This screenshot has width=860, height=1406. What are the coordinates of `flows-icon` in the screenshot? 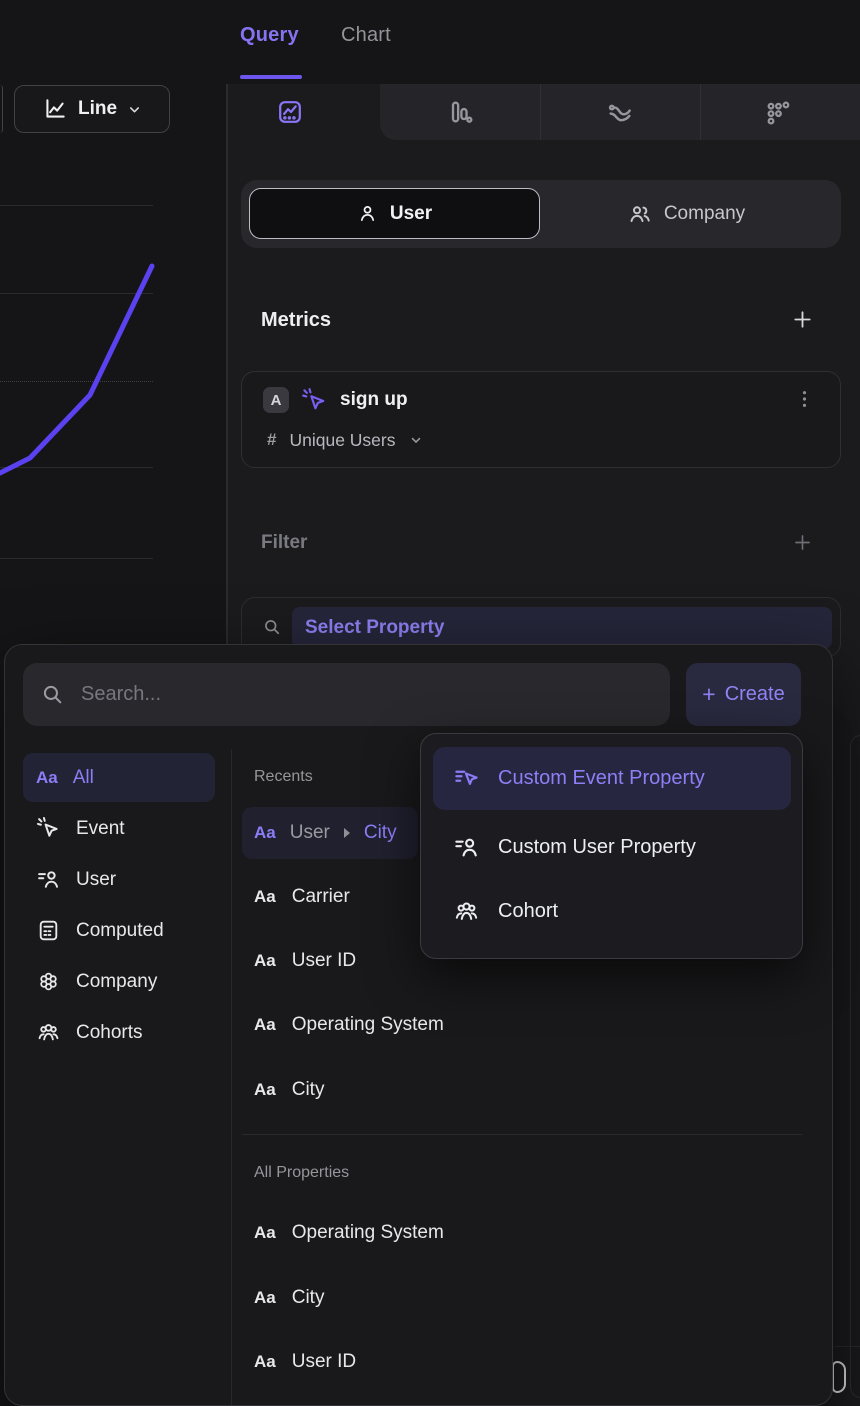 It's located at (620, 112).